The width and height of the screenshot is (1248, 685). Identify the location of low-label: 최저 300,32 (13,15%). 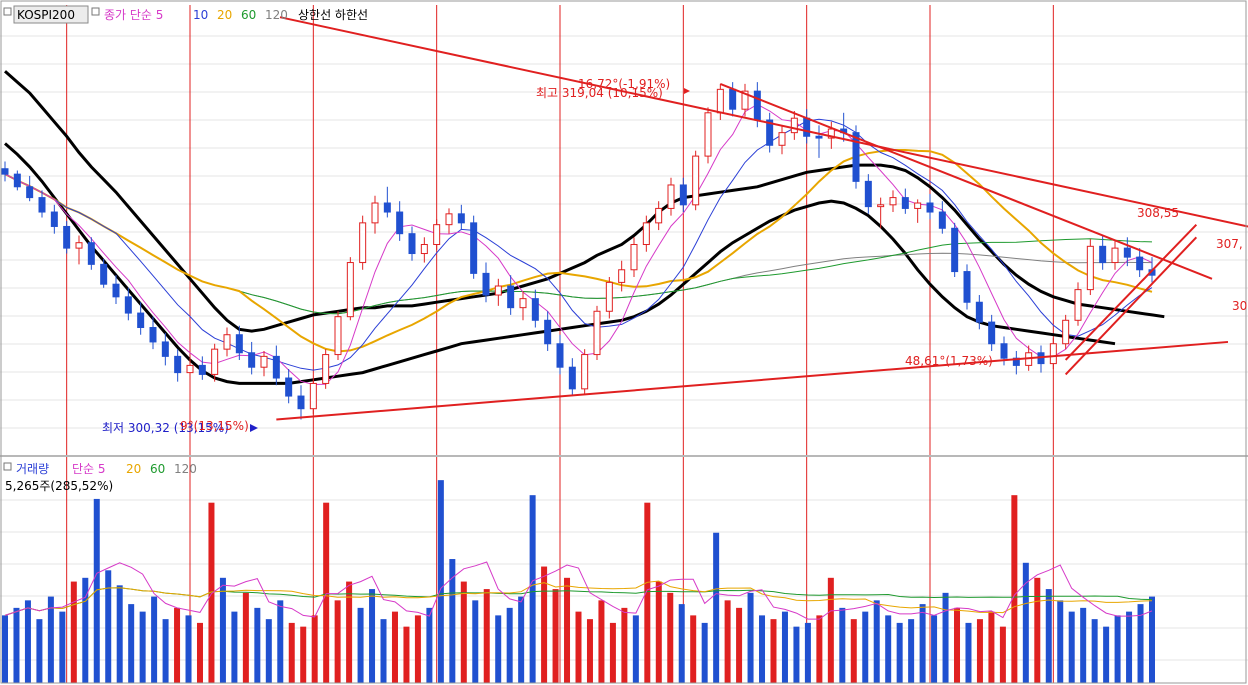
(165, 428).